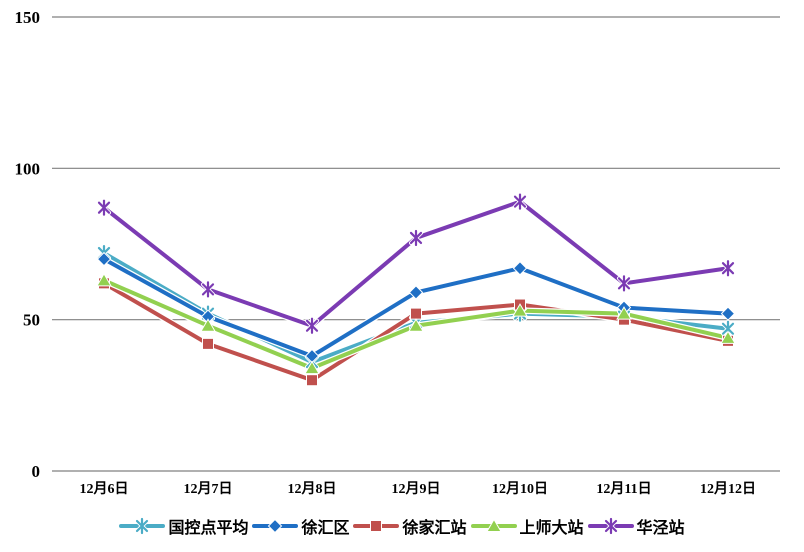 Image resolution: width=804 pixels, height=552 pixels. I want to click on legend-item-1: 徐汇区, so click(300, 526).